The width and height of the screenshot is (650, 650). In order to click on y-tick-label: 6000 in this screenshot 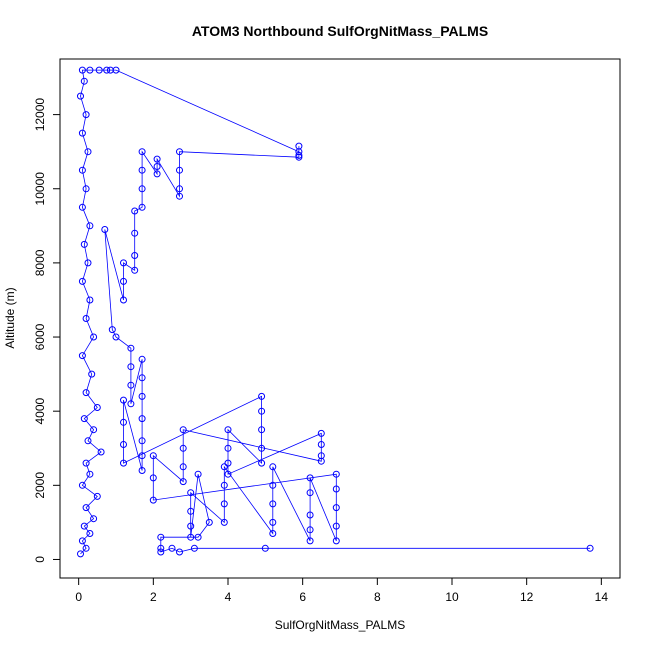, I will do `click(40, 336)`.